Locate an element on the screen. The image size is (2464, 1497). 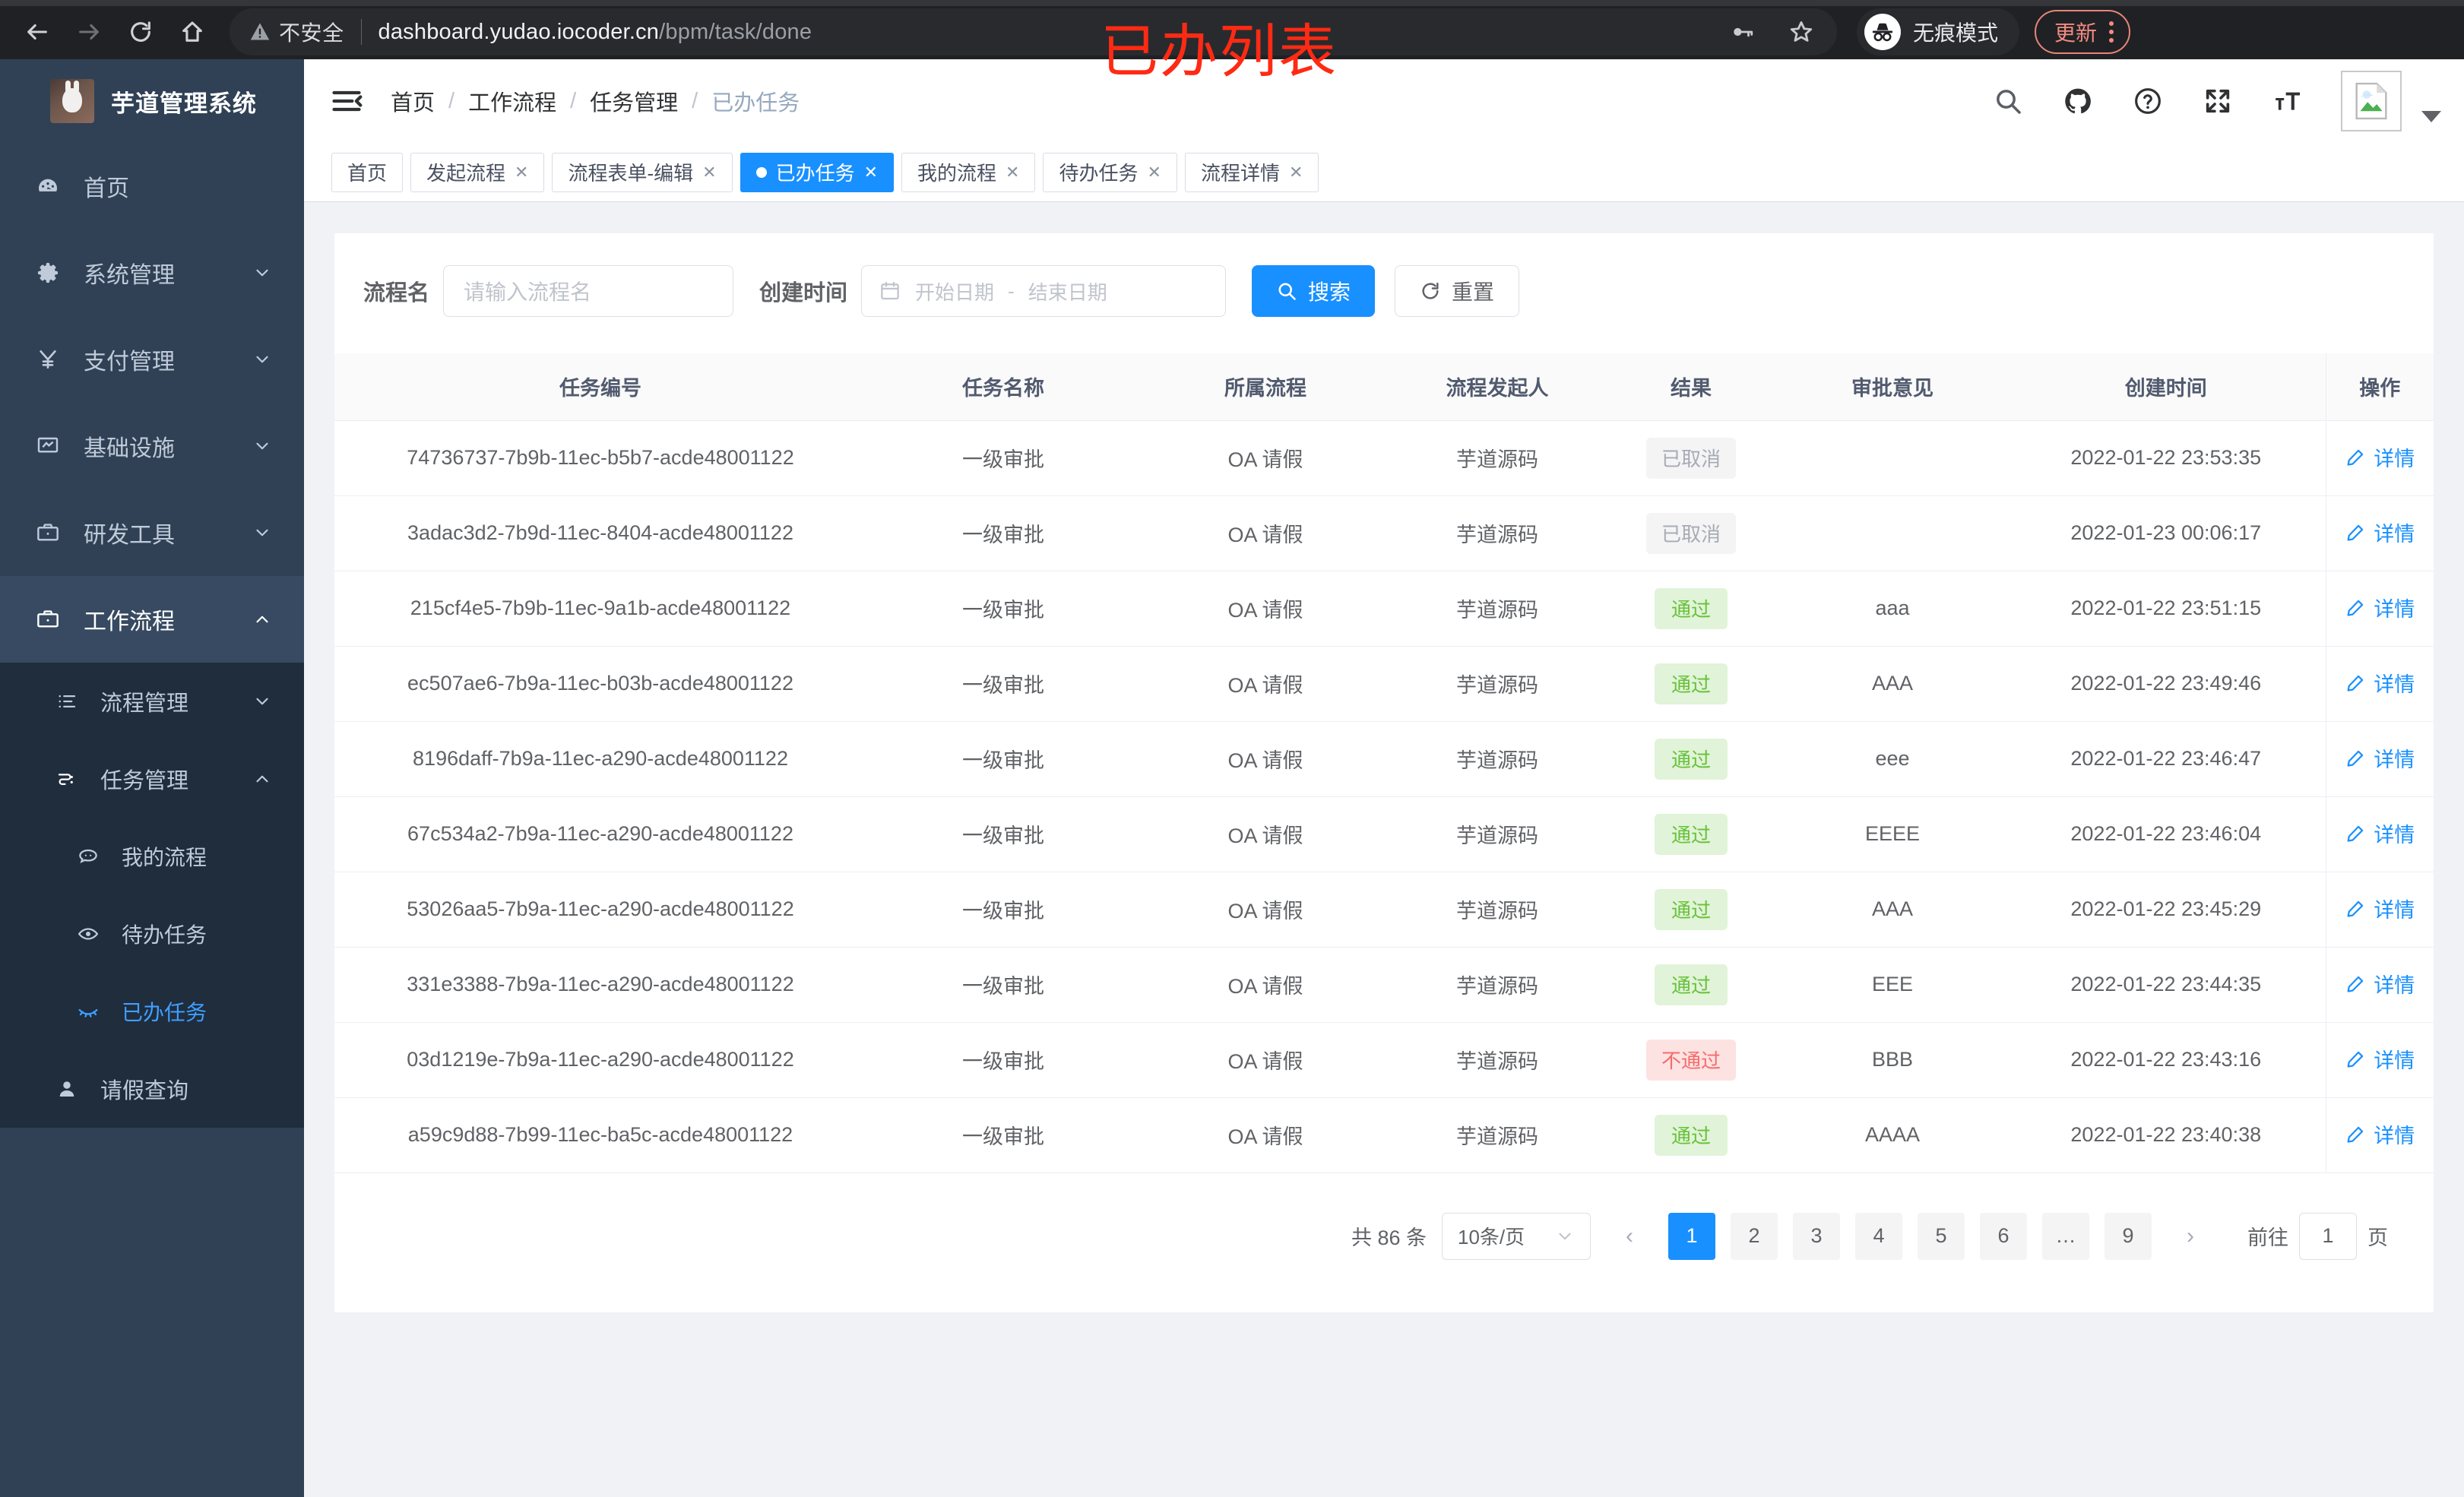
tab-process-form-edit: 流程表单-编辑 ✕ is located at coordinates (642, 172).